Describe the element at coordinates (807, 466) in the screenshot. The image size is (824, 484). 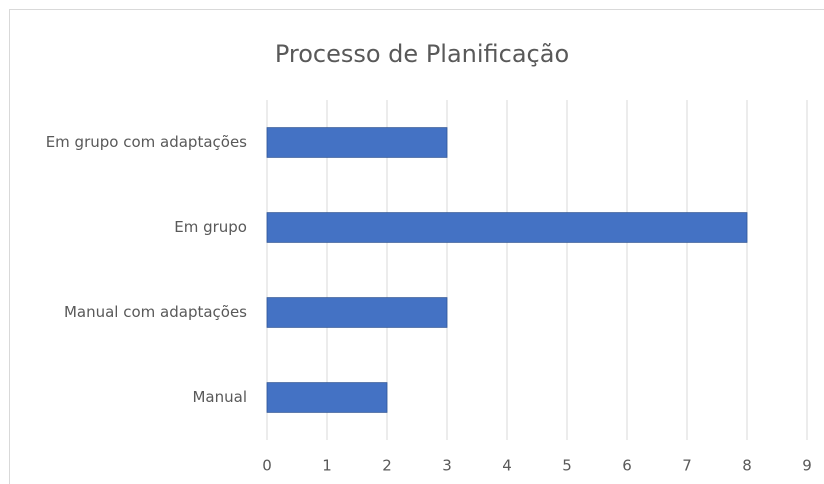
I see `x-tick-label: 9` at that location.